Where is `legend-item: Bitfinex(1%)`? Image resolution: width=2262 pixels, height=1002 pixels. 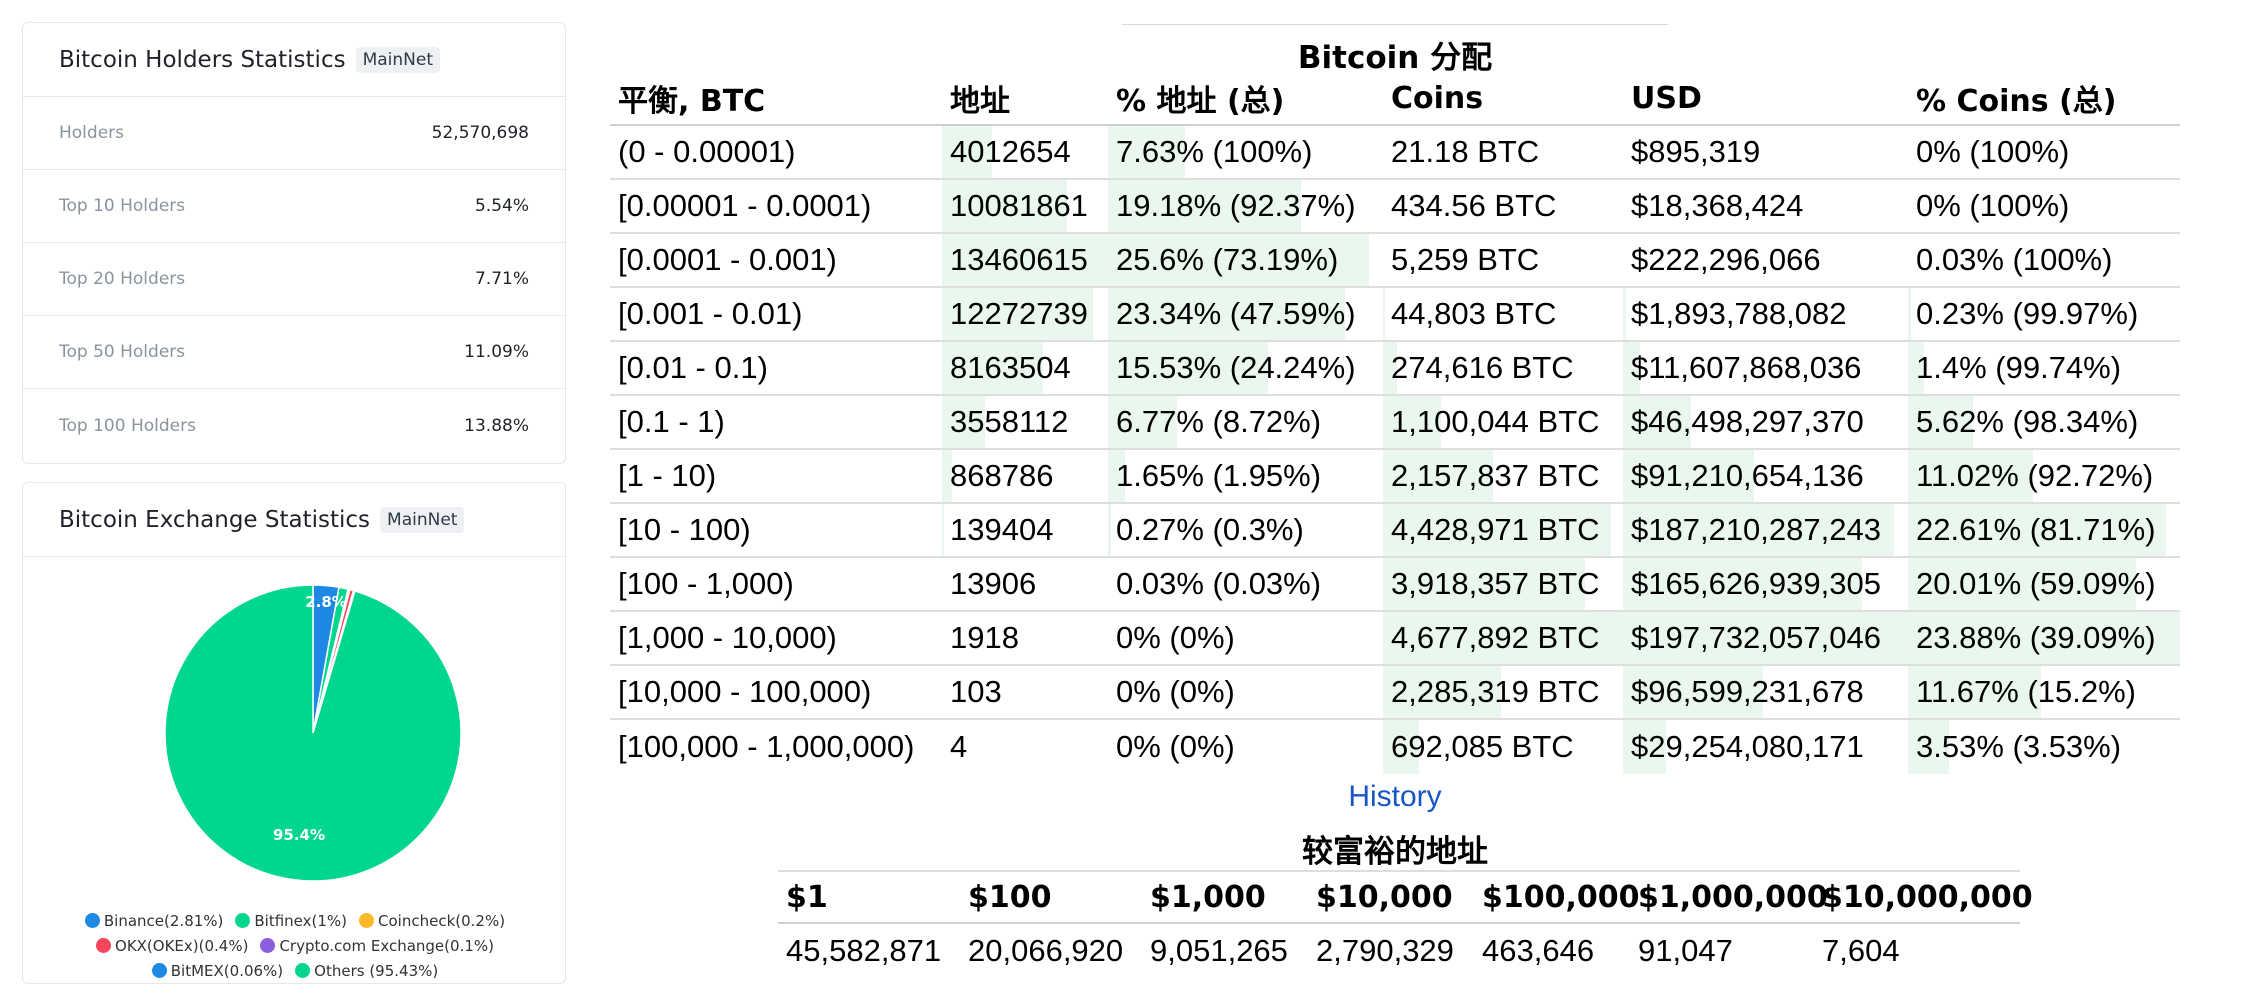 legend-item: Bitfinex(1%) is located at coordinates (291, 921).